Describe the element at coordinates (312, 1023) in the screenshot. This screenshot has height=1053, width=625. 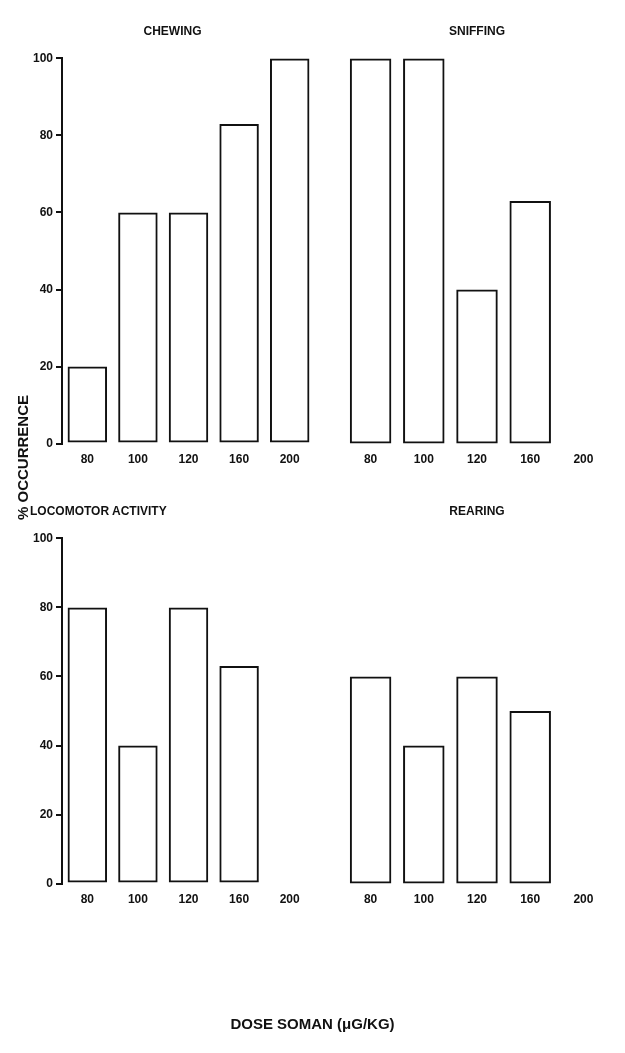
I see `x-axis-title: DOSE SOMAN (μG/KG)` at that location.